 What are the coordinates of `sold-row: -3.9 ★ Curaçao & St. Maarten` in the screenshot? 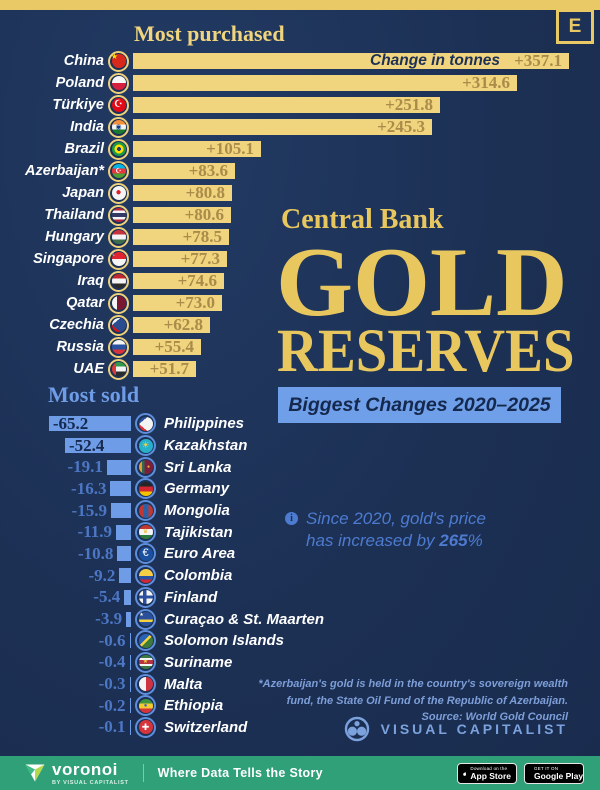 It's located at (300, 619).